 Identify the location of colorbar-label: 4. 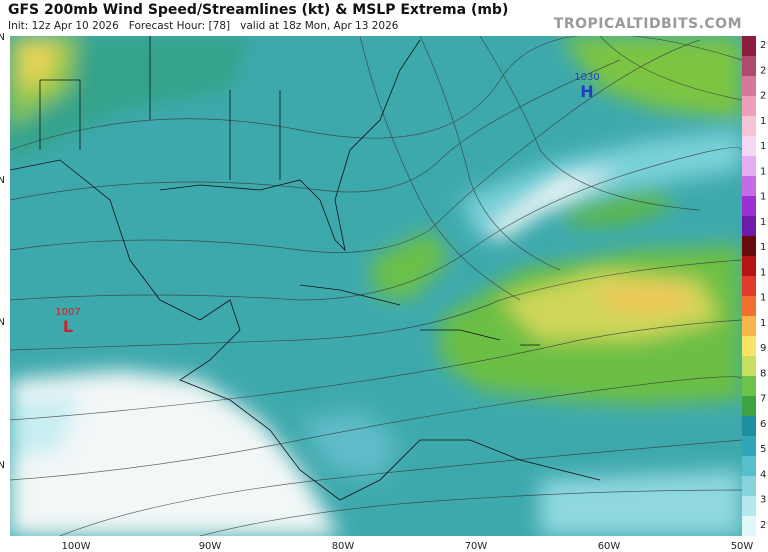
(763, 474).